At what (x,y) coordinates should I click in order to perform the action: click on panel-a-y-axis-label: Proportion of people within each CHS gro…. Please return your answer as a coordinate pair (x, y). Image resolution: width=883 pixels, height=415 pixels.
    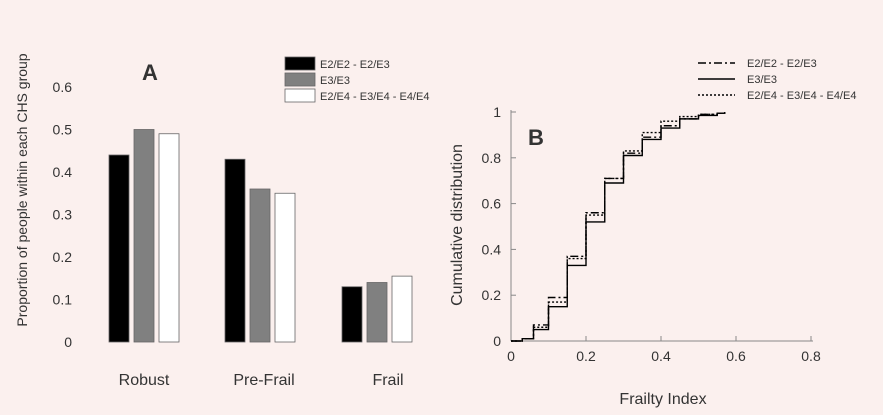
    Looking at the image, I should click on (22, 189).